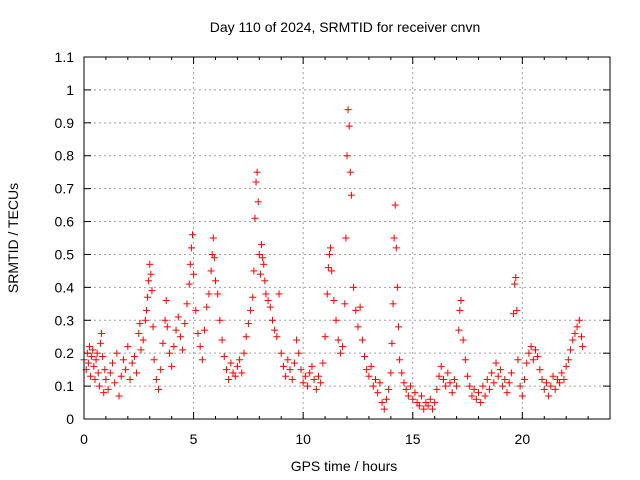  What do you see at coordinates (13, 238) in the screenshot?
I see `y-axis-label: SRMTID / TECUs` at bounding box center [13, 238].